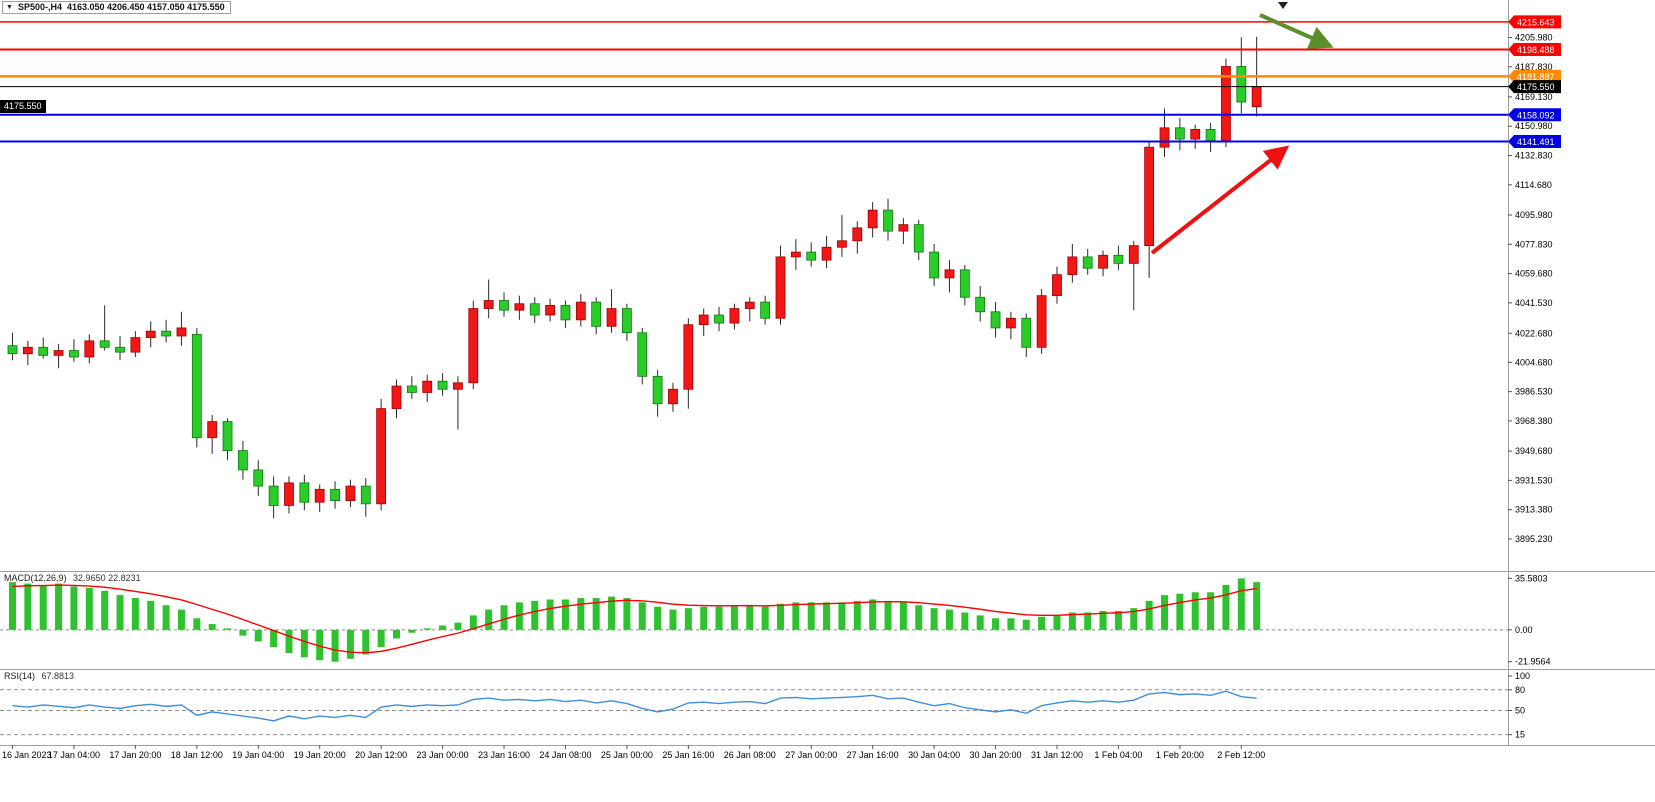 This screenshot has width=1655, height=802. I want to click on price-tick-label: 4205.980, so click(1534, 37).